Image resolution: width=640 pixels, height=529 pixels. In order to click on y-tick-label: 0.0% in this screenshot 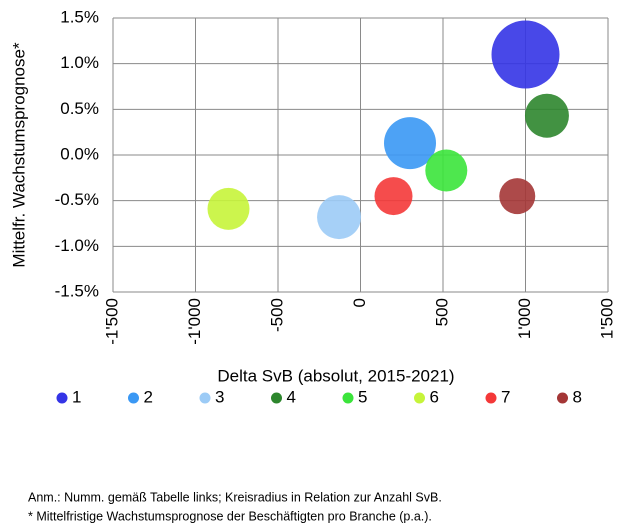, I will do `click(79, 153)`.